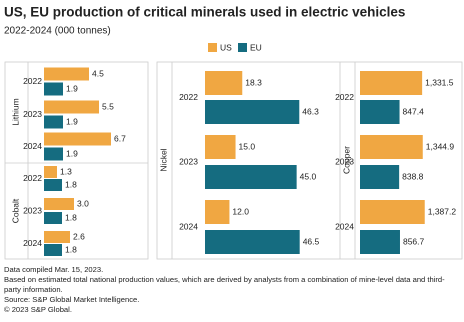 This screenshot has width=464, height=322. I want to click on value-label: 1.3, so click(66, 171).